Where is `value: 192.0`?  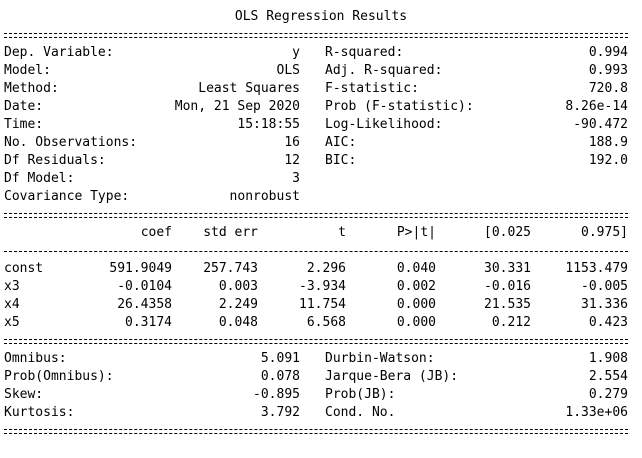 value: 192.0 is located at coordinates (608, 160).